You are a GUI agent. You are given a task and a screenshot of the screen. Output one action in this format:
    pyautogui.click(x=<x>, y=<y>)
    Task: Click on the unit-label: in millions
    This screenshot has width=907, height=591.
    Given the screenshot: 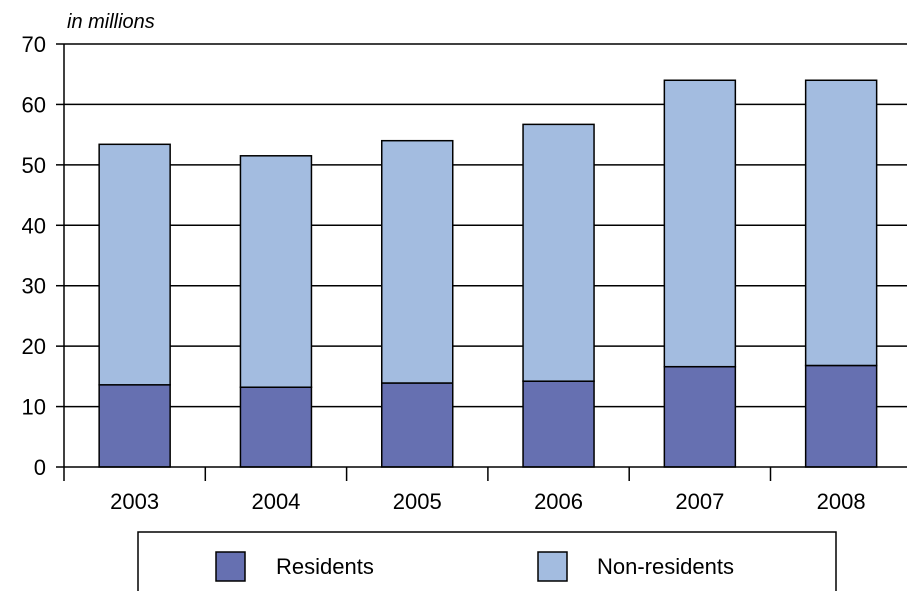 What is the action you would take?
    pyautogui.click(x=111, y=22)
    